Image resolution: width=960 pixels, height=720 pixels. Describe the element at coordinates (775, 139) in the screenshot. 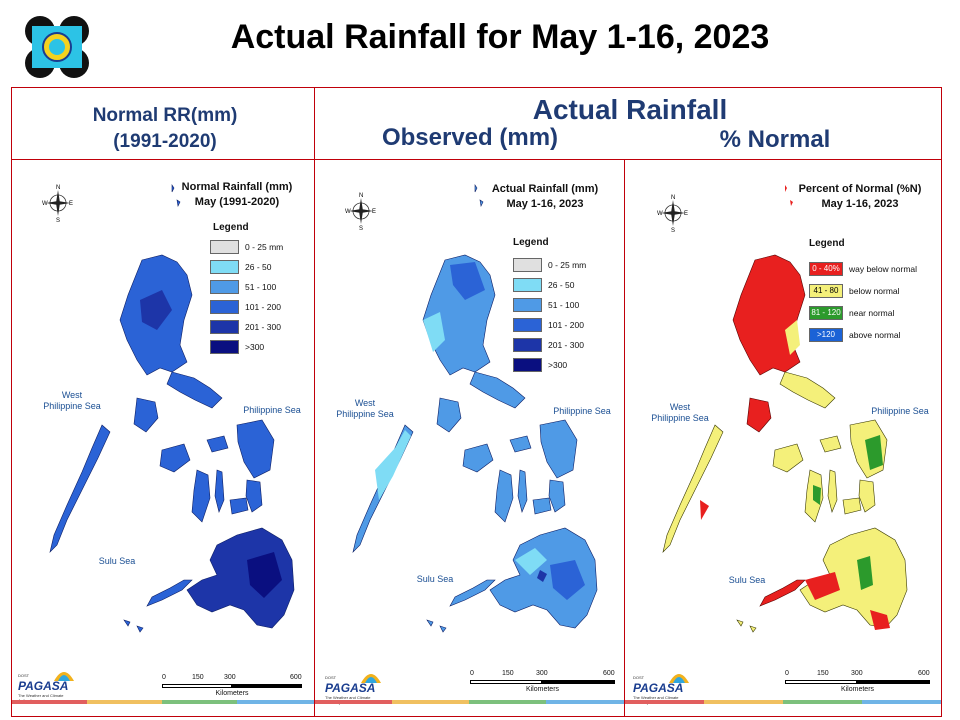

I see `percent-header: % Normal` at that location.